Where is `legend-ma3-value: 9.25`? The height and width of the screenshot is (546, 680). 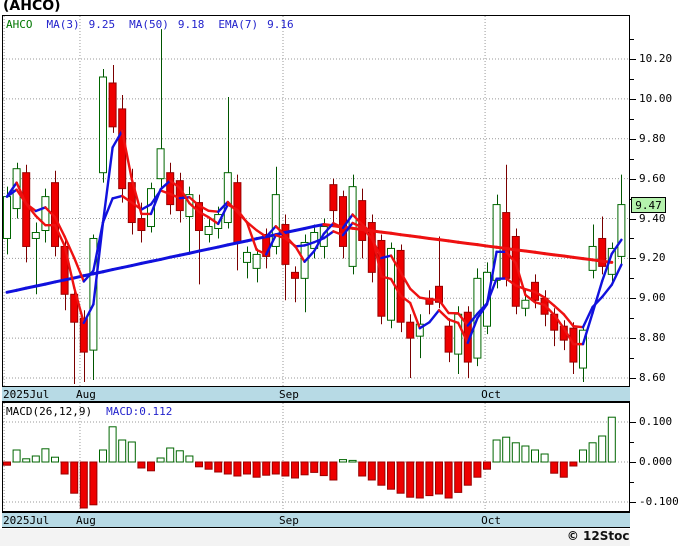 legend-ma3-value: 9.25 is located at coordinates (102, 24).